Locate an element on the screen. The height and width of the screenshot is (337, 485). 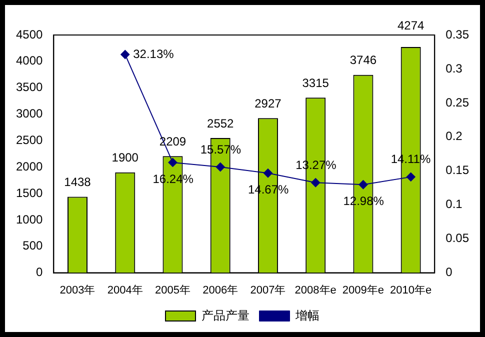
x-tick-label: 2010年e is located at coordinates (411, 290).